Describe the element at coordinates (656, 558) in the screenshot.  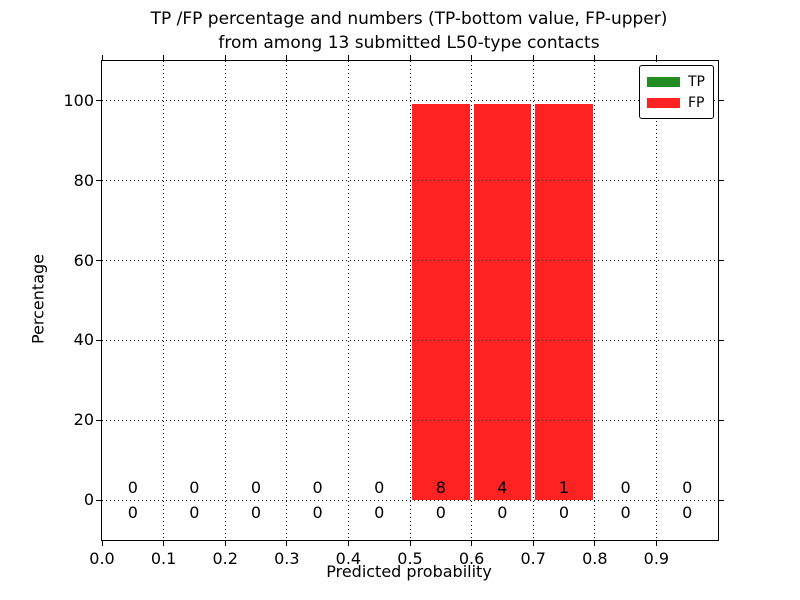
I see `x-tick-label: 0.9` at that location.